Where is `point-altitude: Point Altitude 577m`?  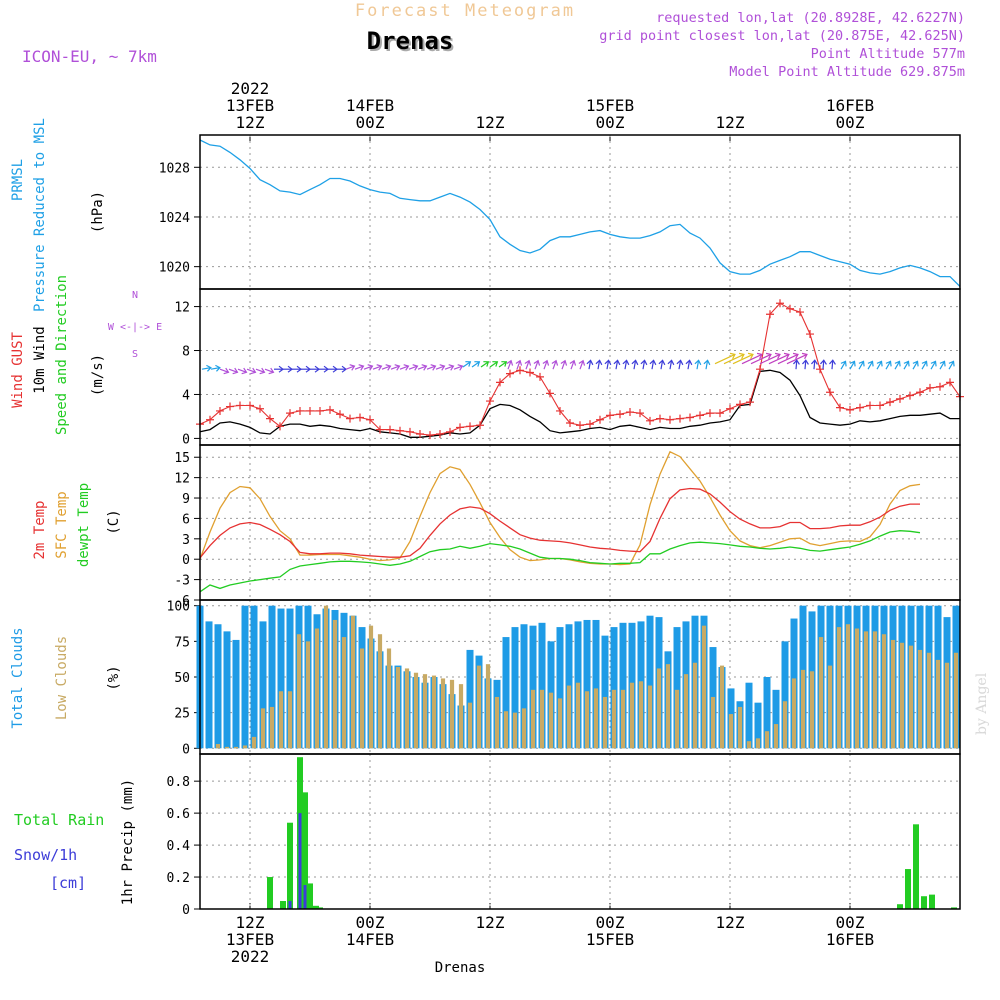
point-altitude: Point Altitude 577m is located at coordinates (888, 54).